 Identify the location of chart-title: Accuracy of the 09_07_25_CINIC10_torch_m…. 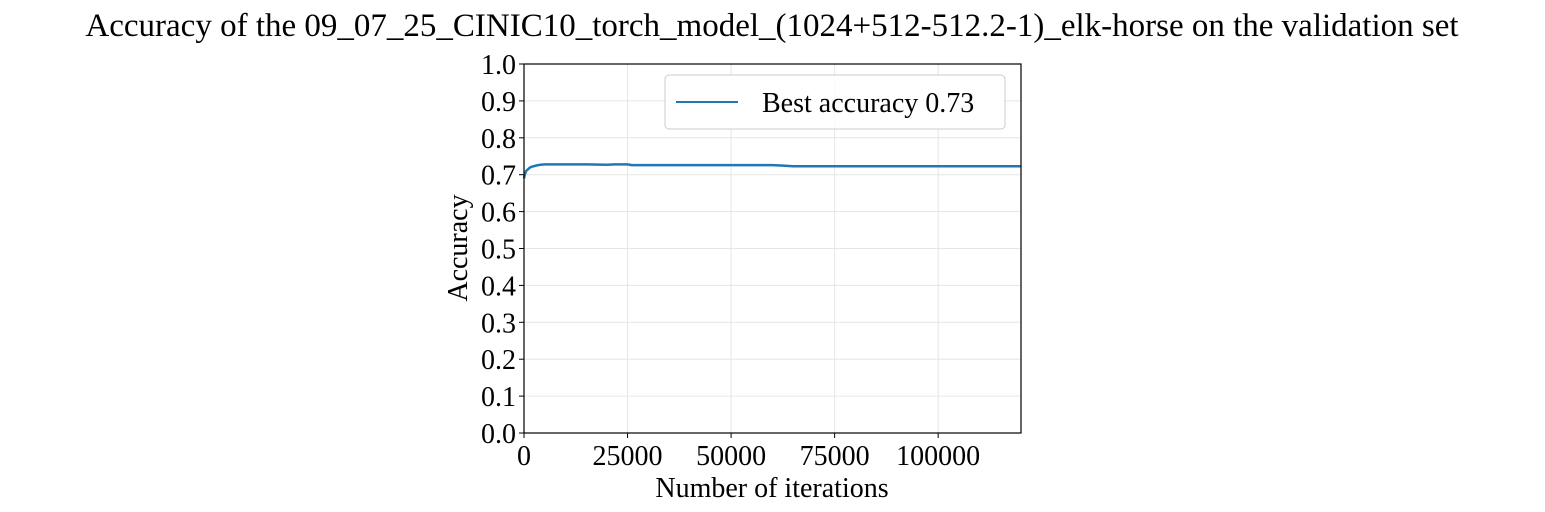
(771, 26).